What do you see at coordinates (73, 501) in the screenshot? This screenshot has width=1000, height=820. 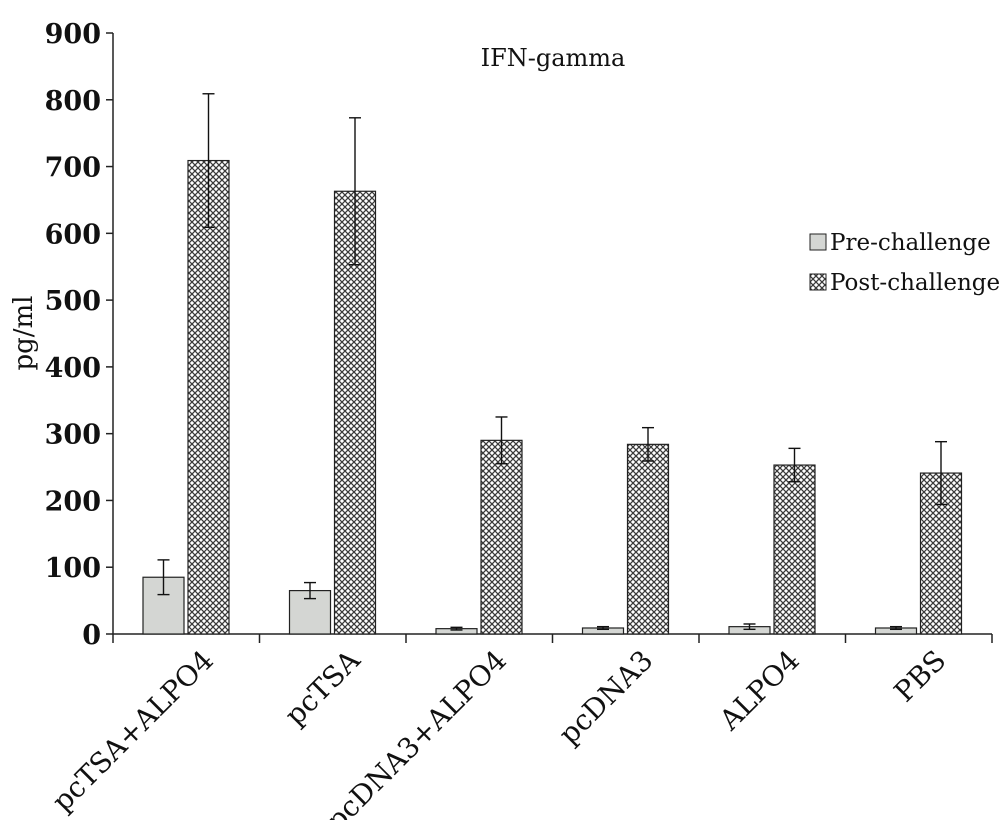 I see `y-tick-label: 200` at bounding box center [73, 501].